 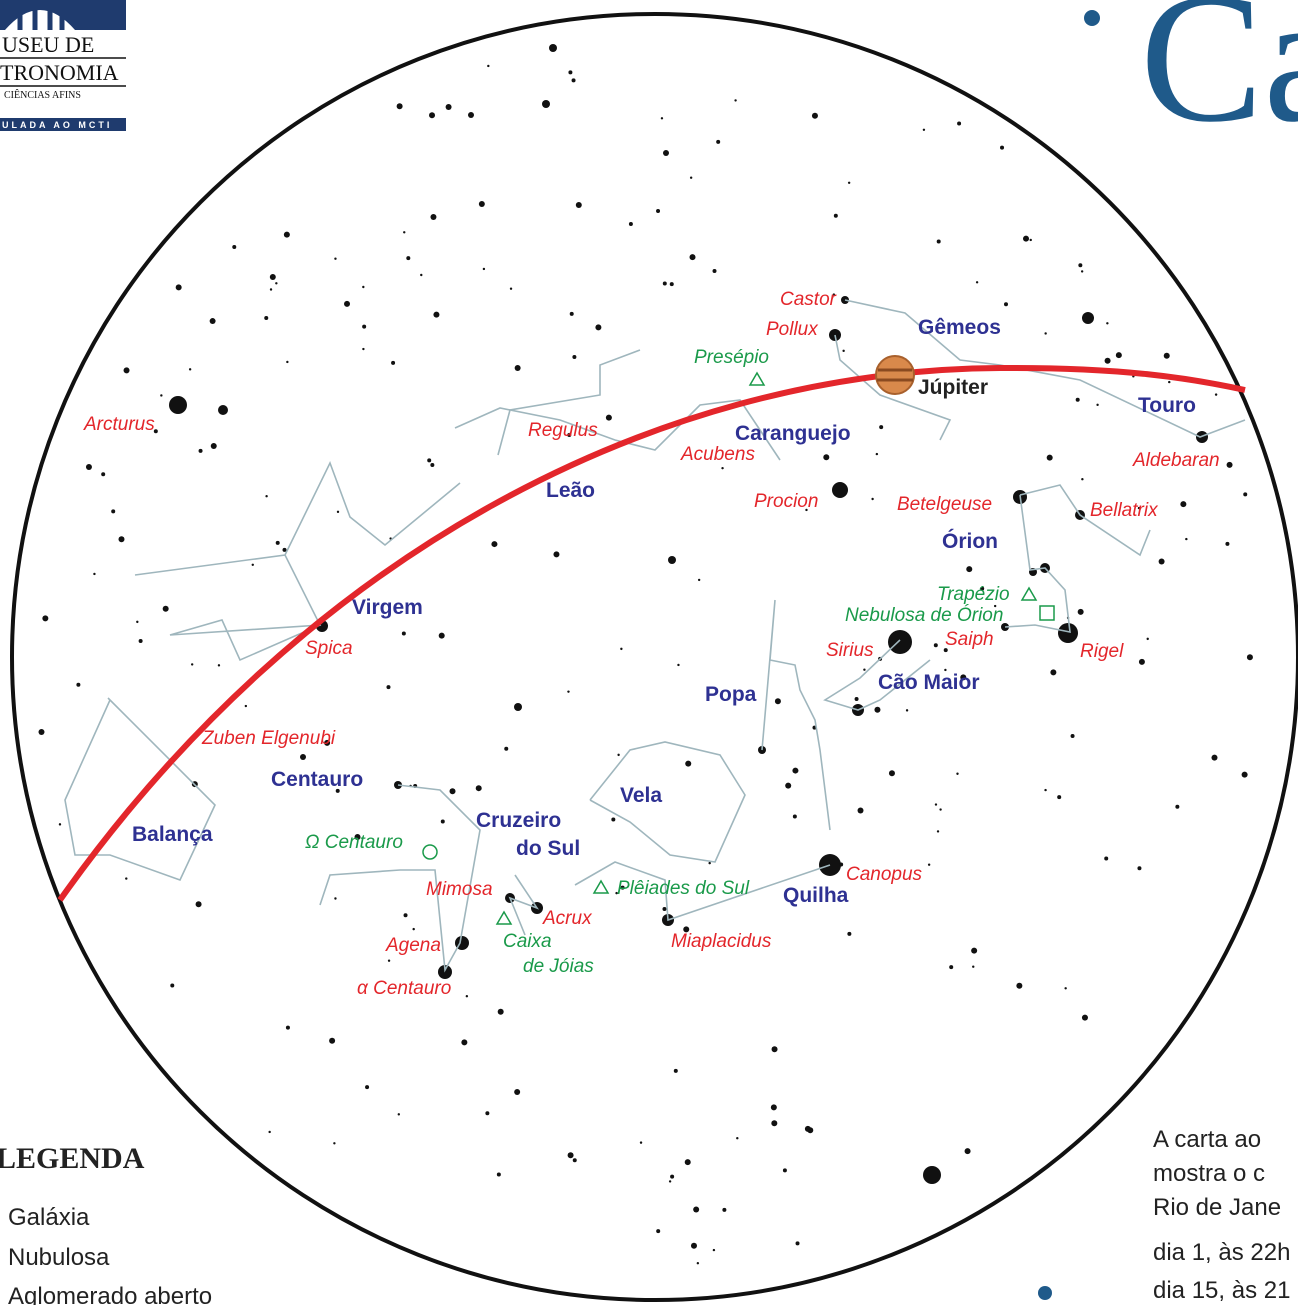 What do you see at coordinates (42, 95) in the screenshot?
I see `logo-text: CIÊNCIAS AFINS` at bounding box center [42, 95].